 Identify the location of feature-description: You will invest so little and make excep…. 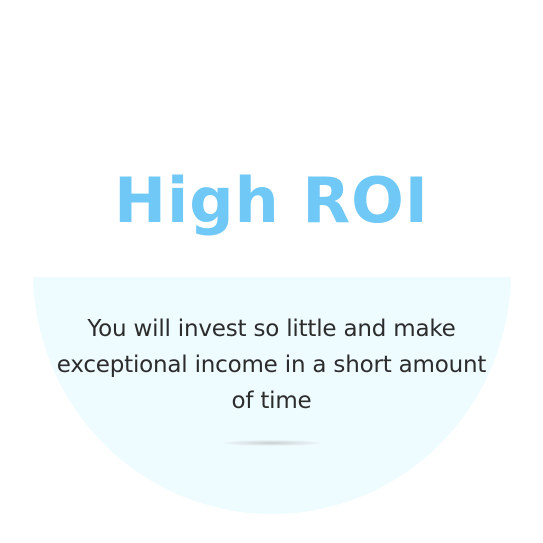
(271, 365).